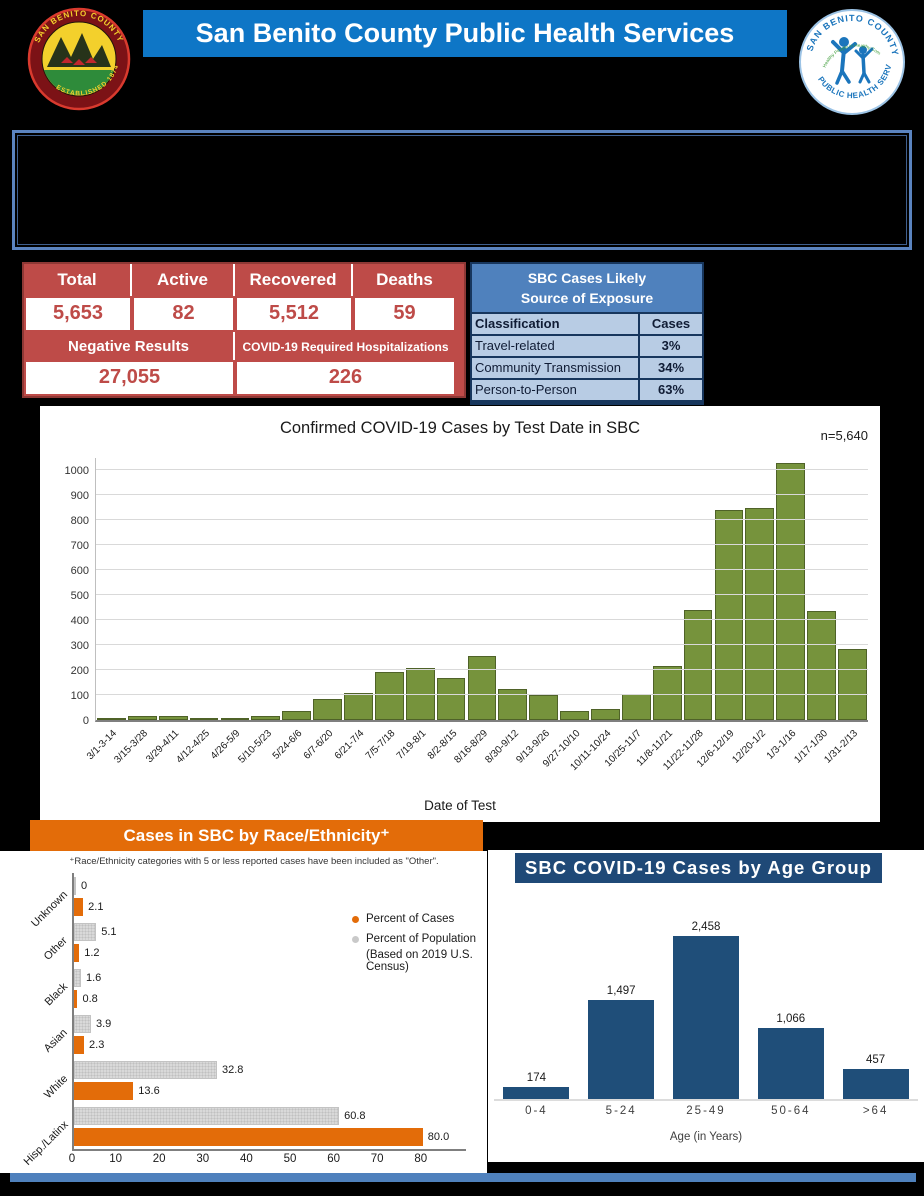 Image resolution: width=924 pixels, height=1196 pixels. Describe the element at coordinates (536, 1006) in the screenshot. I see `age-bar-slot: 174` at that location.